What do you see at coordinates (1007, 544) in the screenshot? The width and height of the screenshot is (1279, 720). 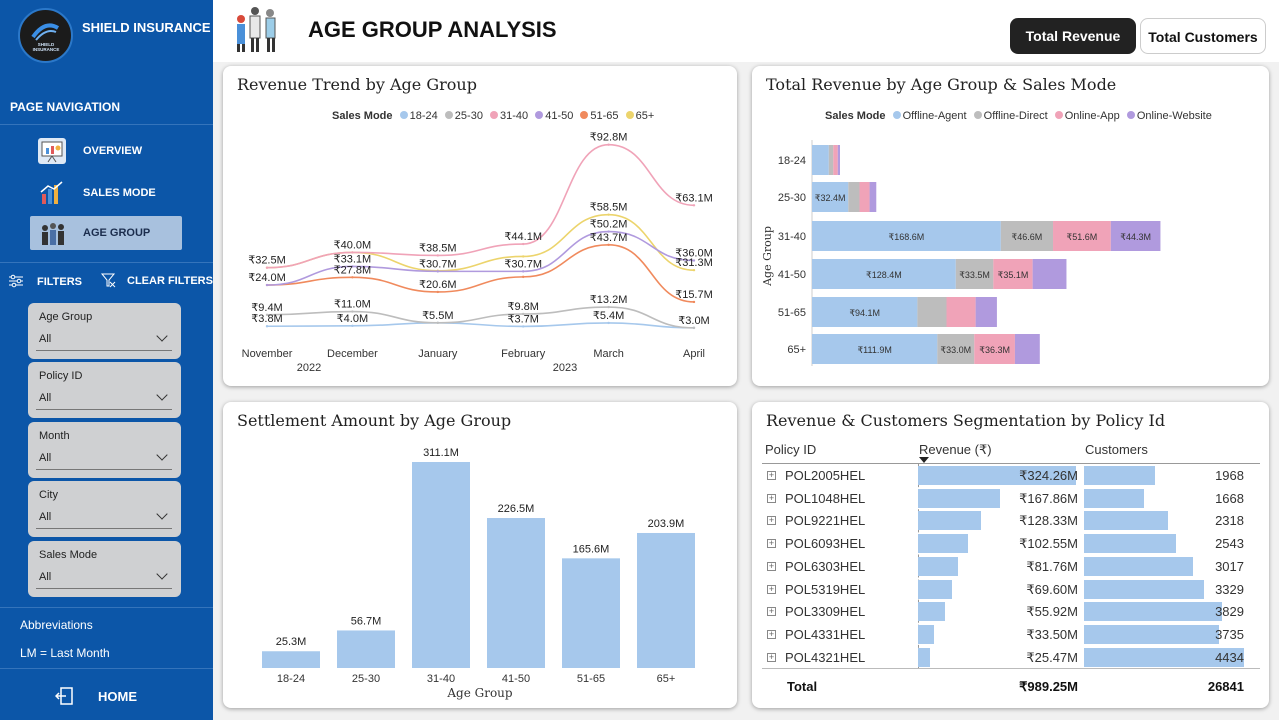 I see `table-row: + POL6093HEL ₹102.55M 2543` at bounding box center [1007, 544].